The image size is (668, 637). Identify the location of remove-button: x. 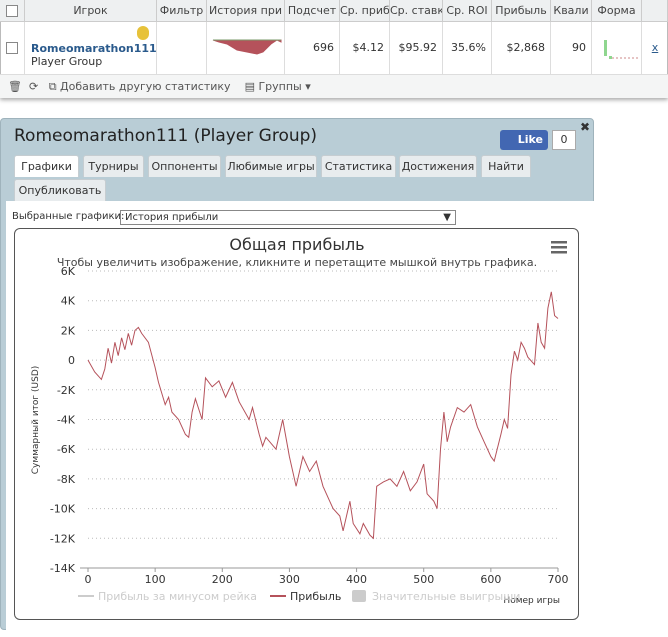
(655, 47).